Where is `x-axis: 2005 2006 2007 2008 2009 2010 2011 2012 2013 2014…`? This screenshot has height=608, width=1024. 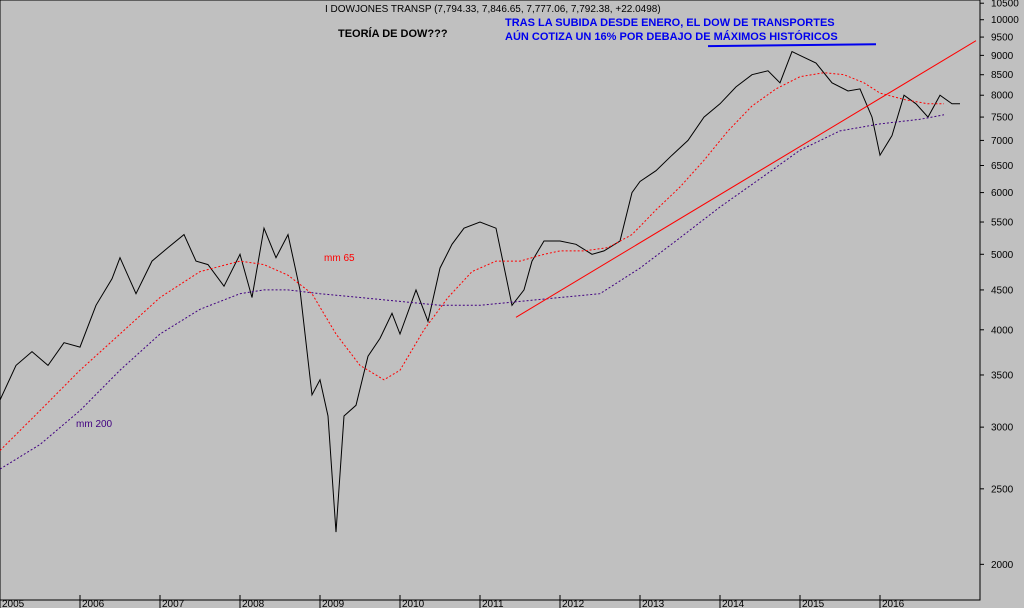 x-axis: 2005 2006 2007 2008 2009 2010 2011 2012 2013 2014… is located at coordinates (452, 601).